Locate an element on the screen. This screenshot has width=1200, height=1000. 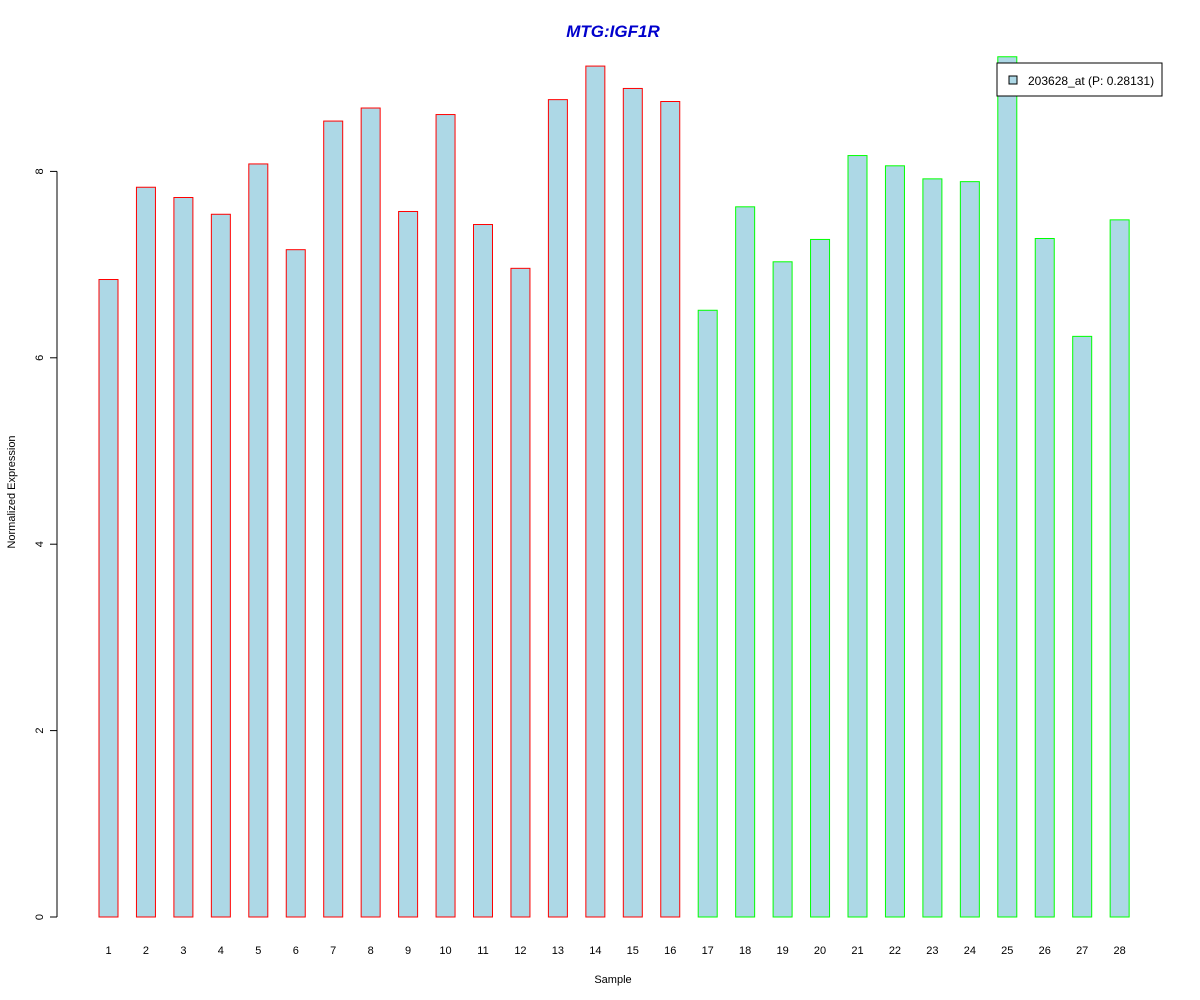
x-tick-label: 10 is located at coordinates (445, 951).